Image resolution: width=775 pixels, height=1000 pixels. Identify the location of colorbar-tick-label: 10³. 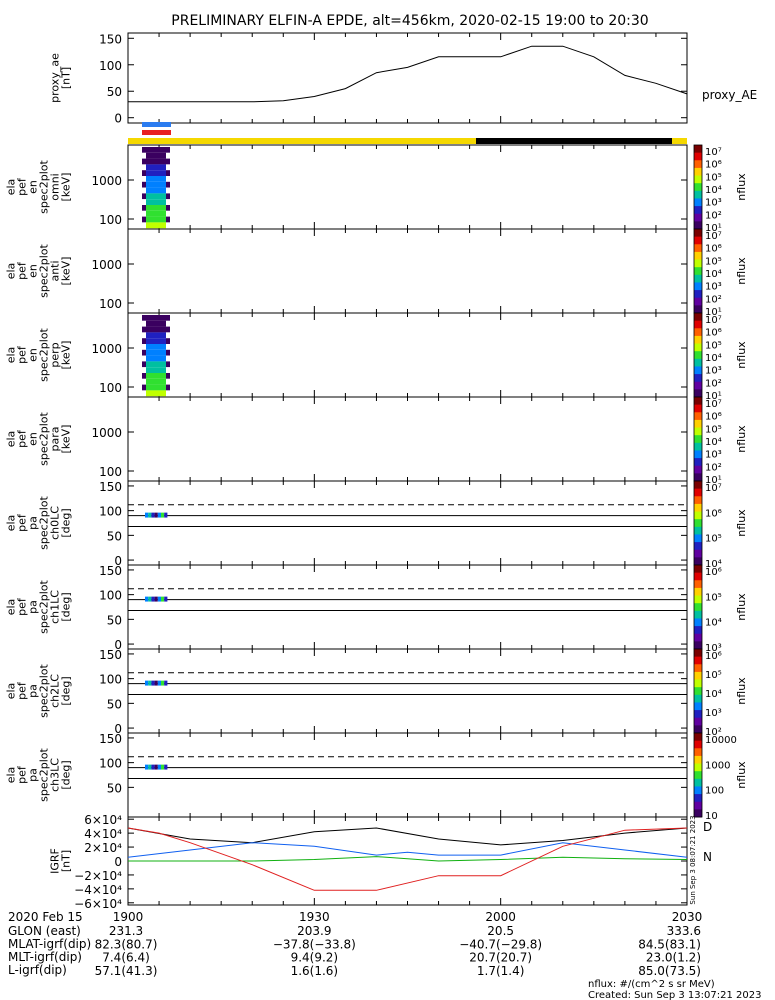
(713, 371).